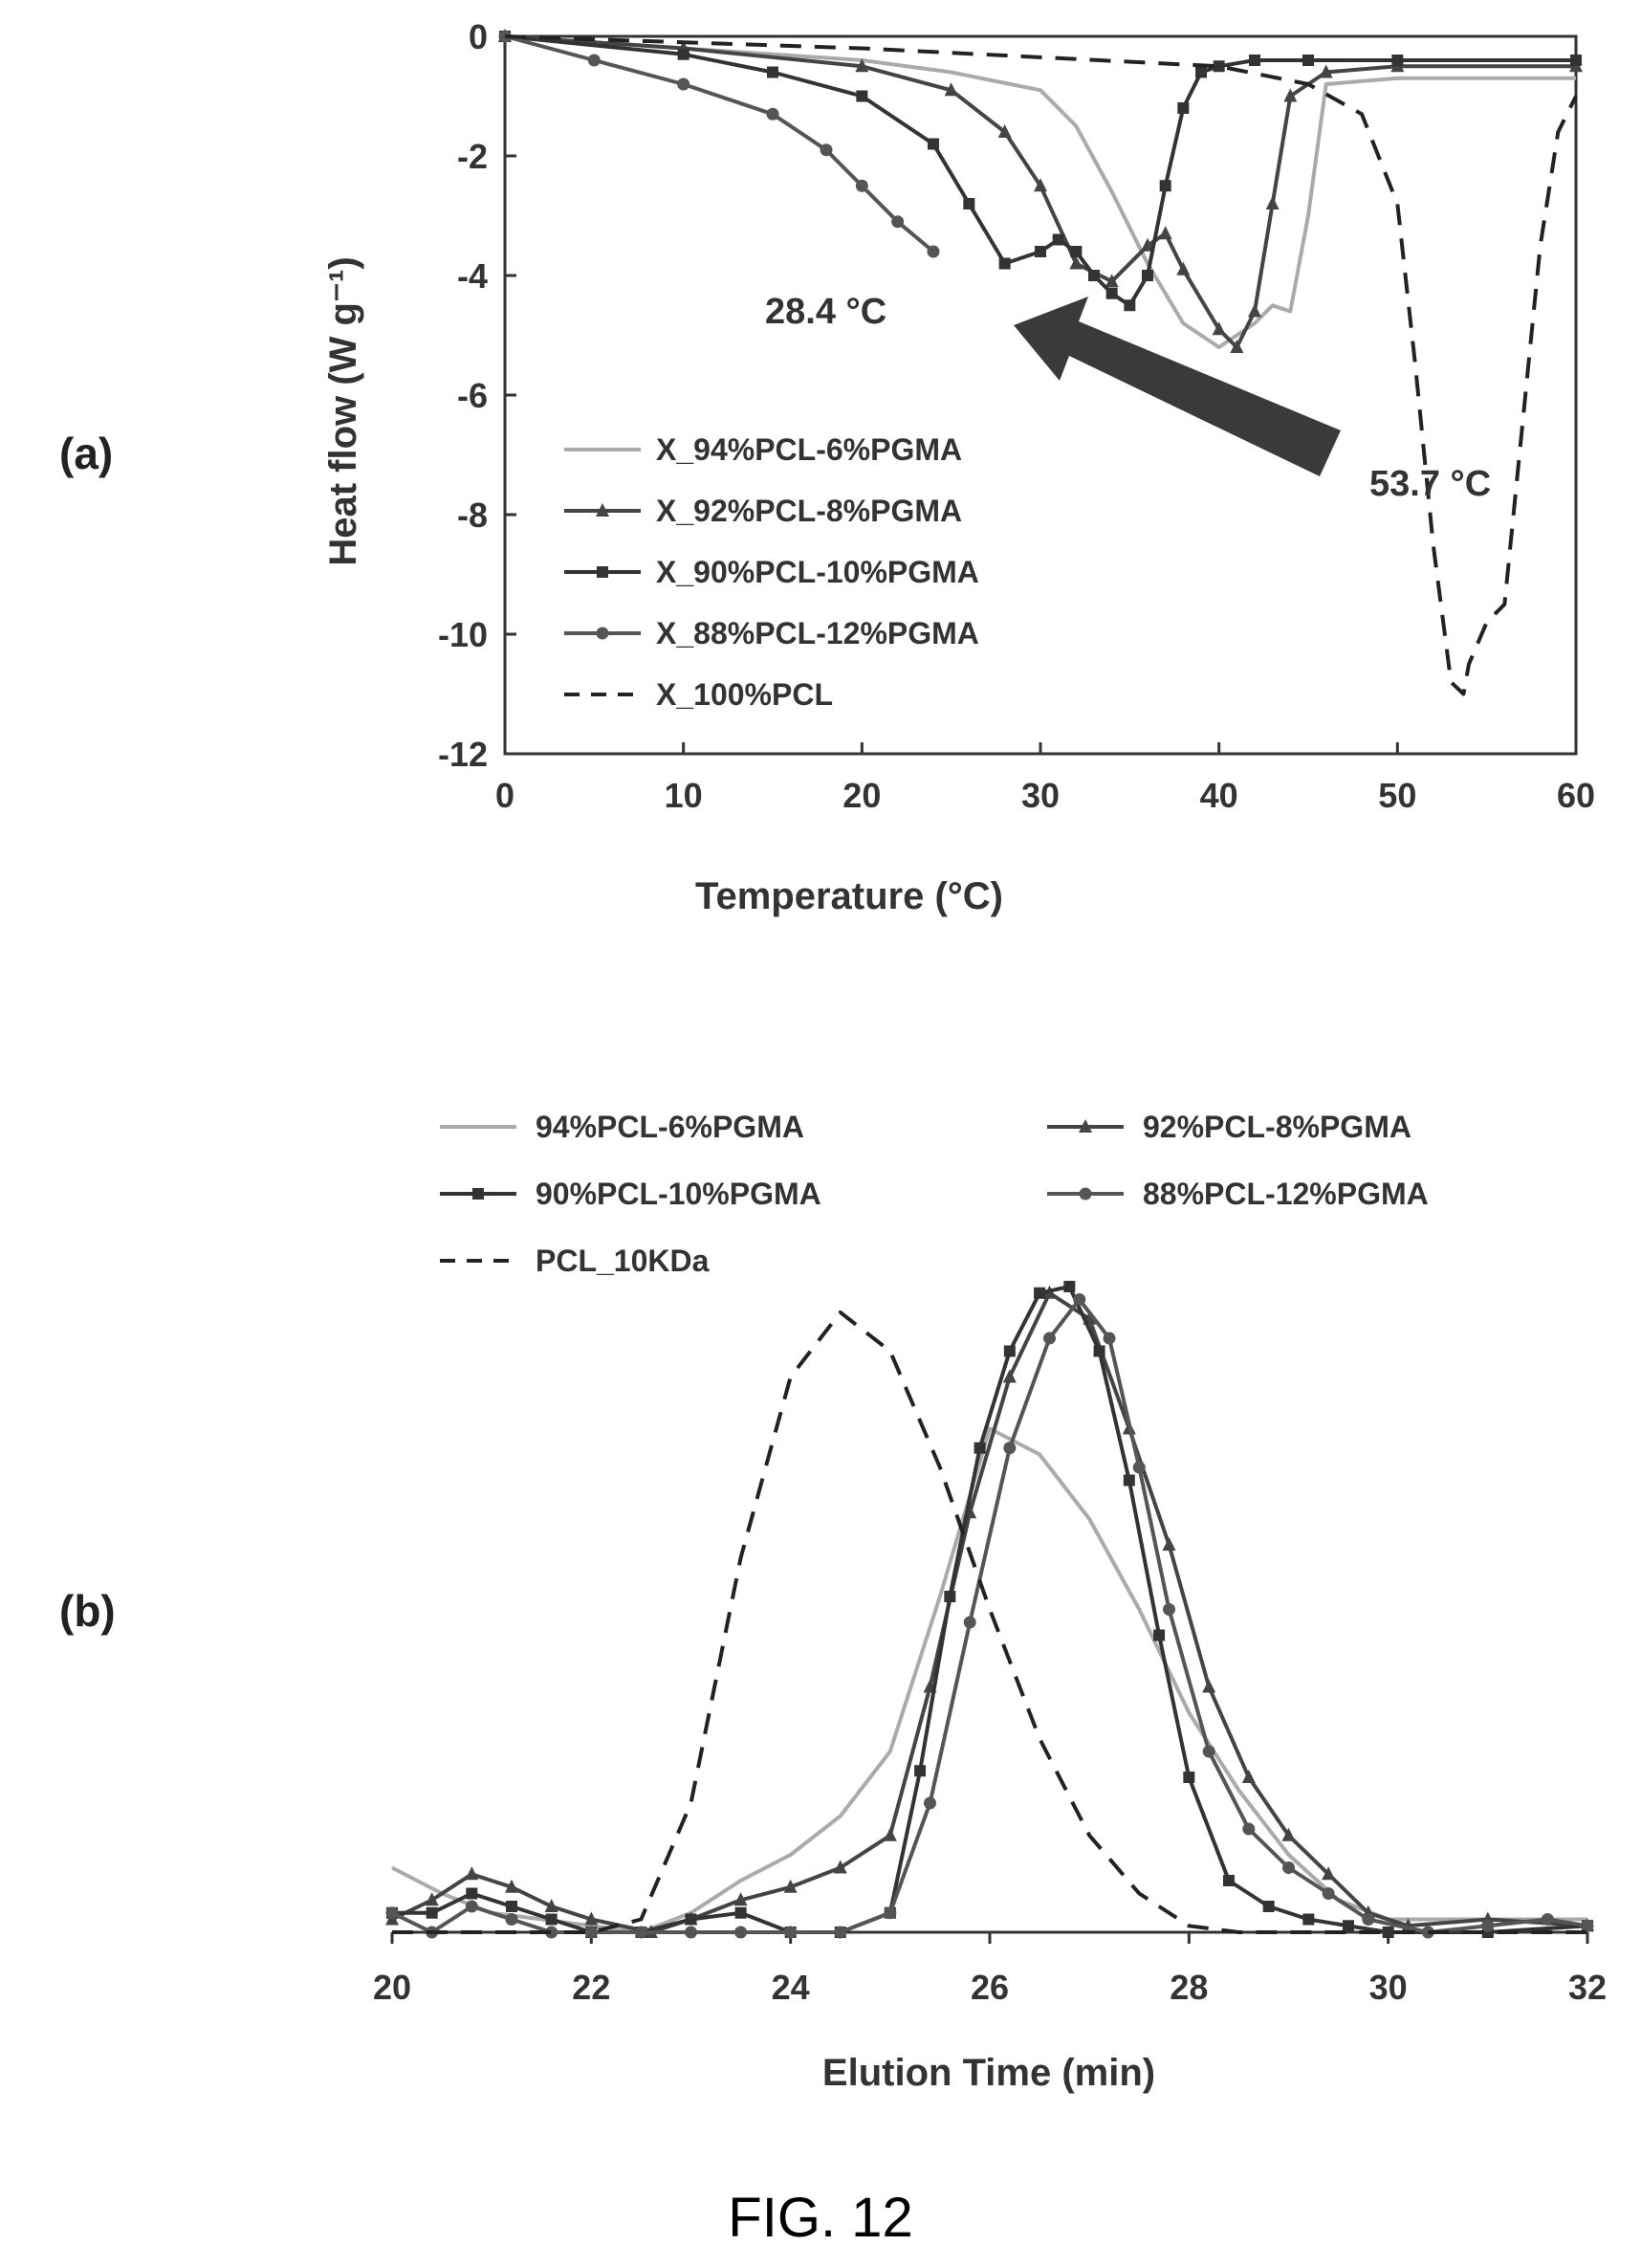 The height and width of the screenshot is (2268, 1641). What do you see at coordinates (990, 1987) in the screenshot?
I see `panel-b-x-tick-label: 26` at bounding box center [990, 1987].